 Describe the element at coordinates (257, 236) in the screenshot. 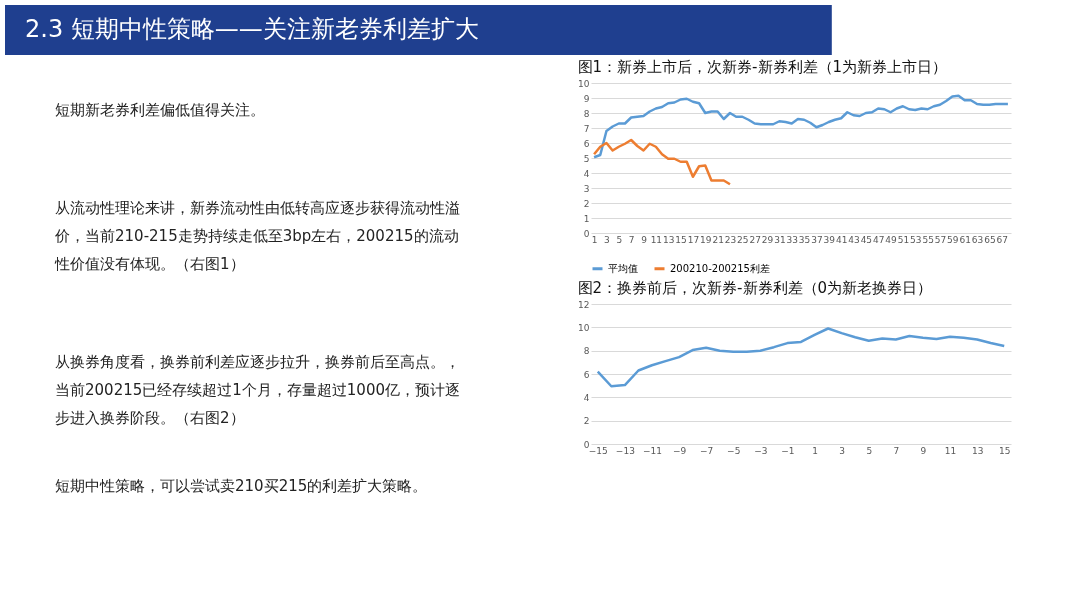

I see `text: 从流动性理论来讲，新券流动性由低转高应逐步获得流动性溢价，当前210-215走势持续走低至3bp左右，200215的流动性价值没有体现。（右图1）` at that location.